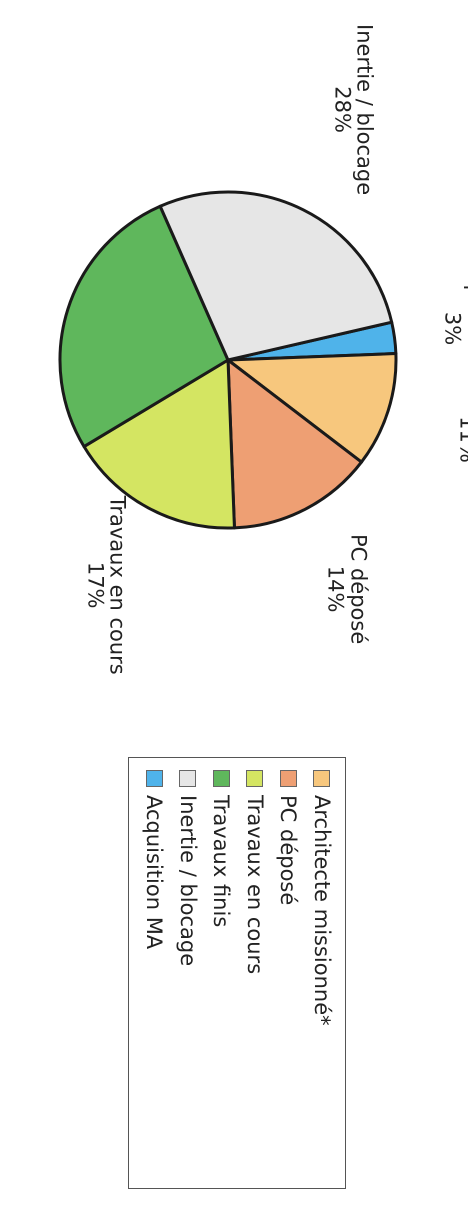 Image resolution: width=468 pixels, height=1206 pixels. I want to click on legend-label: Acquisition MA, so click(154, 872).